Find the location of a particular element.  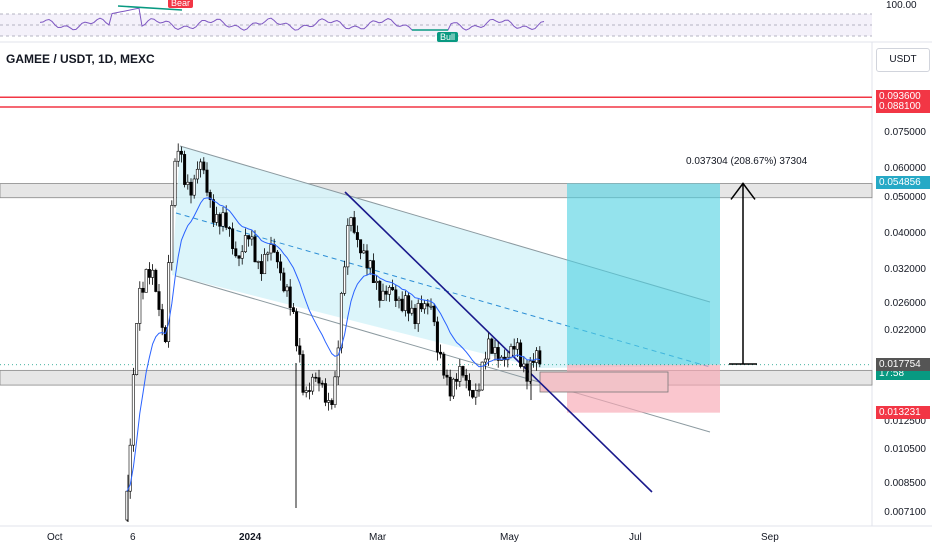

price-badge-6: 0.013231 is located at coordinates (903, 412).